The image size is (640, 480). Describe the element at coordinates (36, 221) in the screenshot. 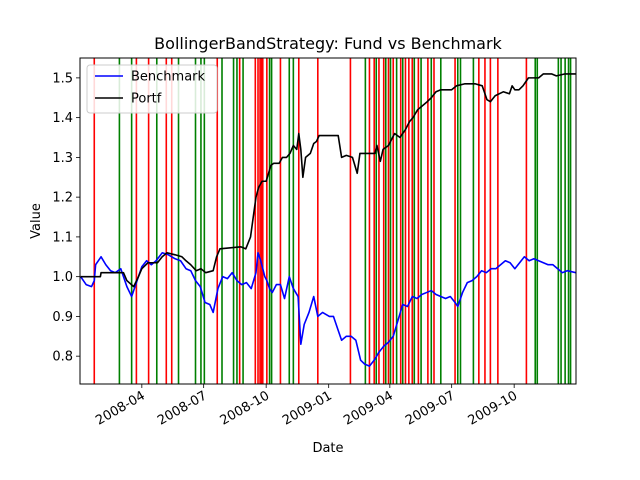

I see `y-axis-label: Value` at that location.